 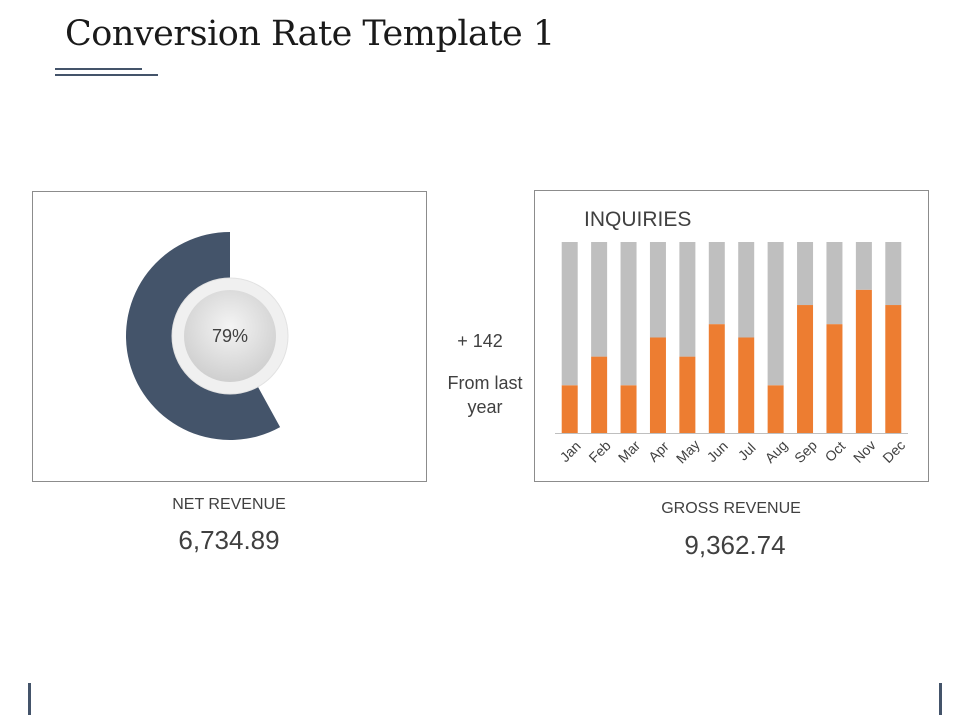 What do you see at coordinates (940, 699) in the screenshot?
I see `right-slide-marker` at bounding box center [940, 699].